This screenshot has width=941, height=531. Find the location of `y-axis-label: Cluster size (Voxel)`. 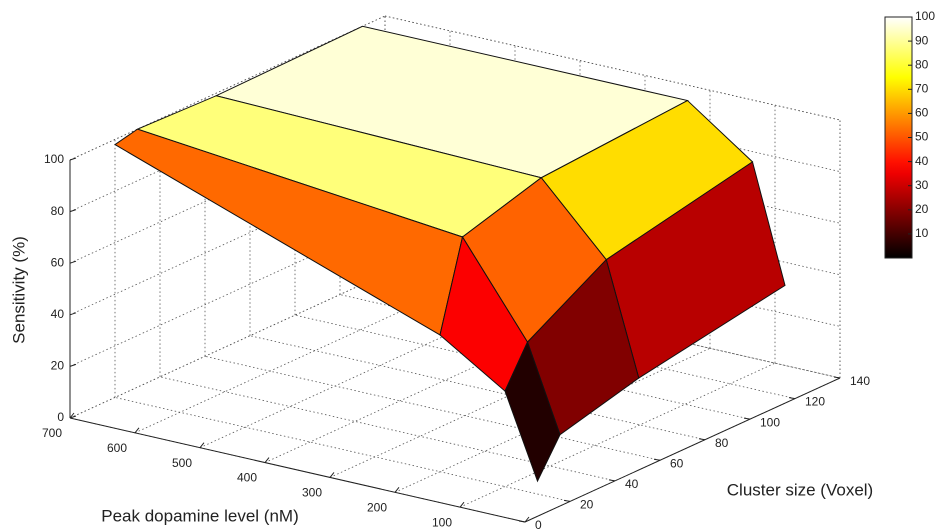

y-axis-label: Cluster size (Voxel) is located at coordinates (800, 489).